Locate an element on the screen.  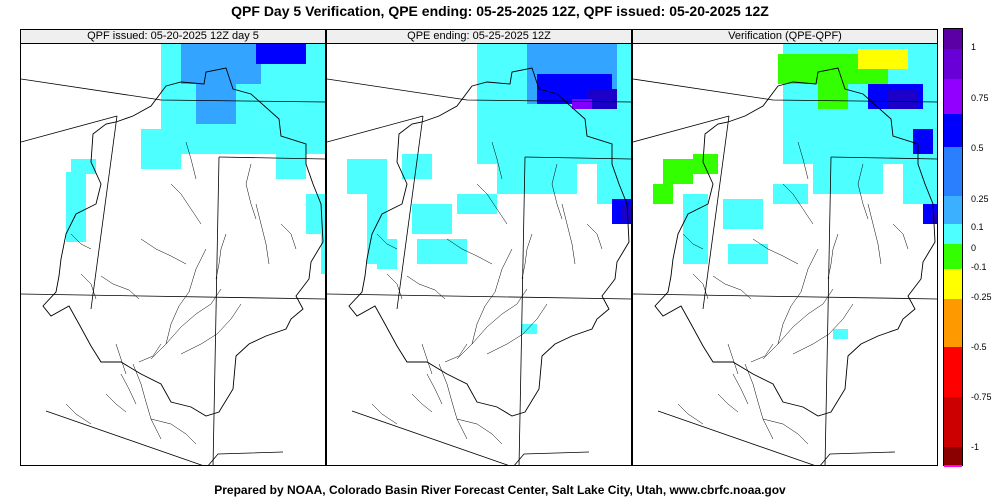
precip-field is located at coordinates (195, 159).